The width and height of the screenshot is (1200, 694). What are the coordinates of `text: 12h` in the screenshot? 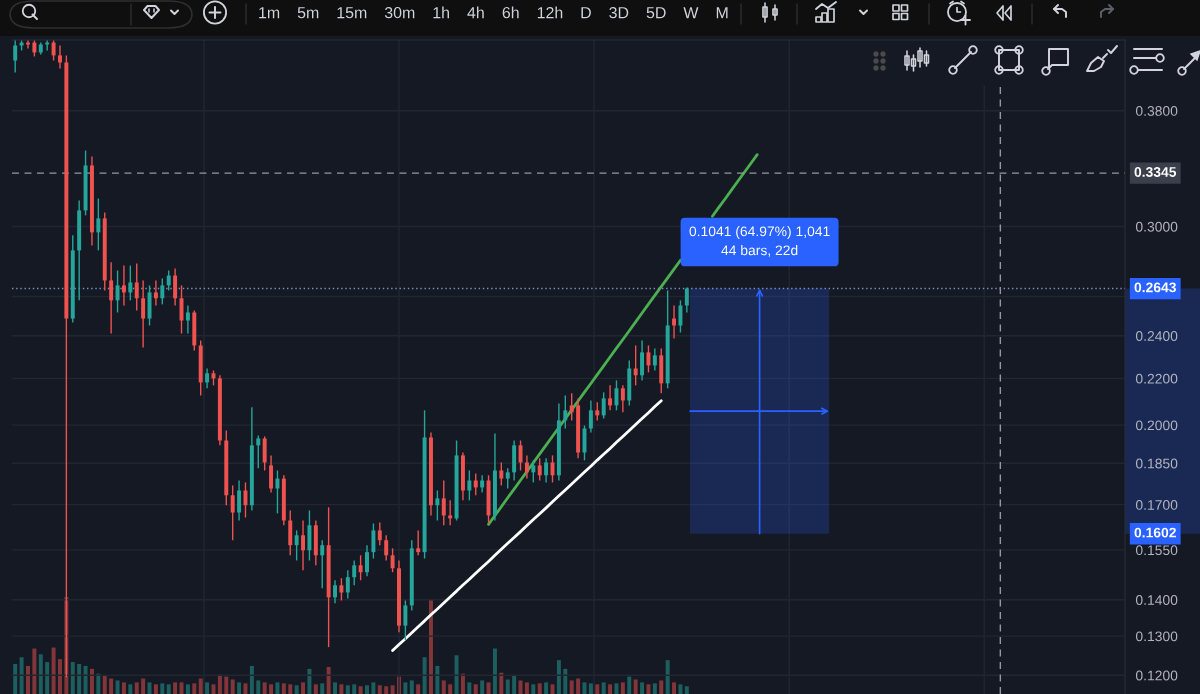 It's located at (550, 12).